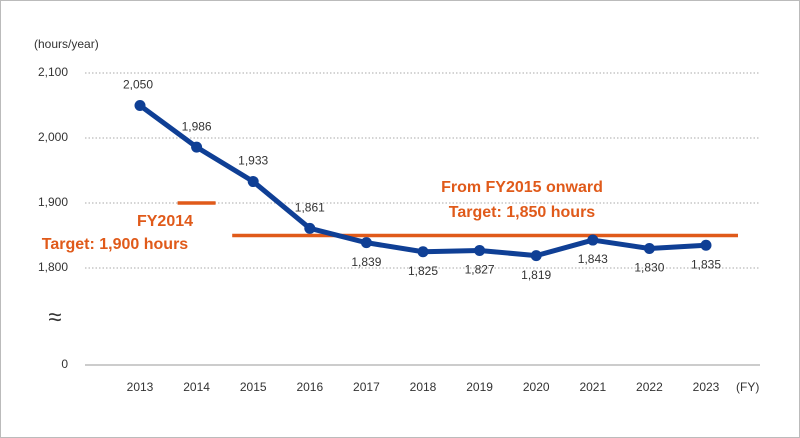  I want to click on y-tick-label: 1,900, so click(53, 202).